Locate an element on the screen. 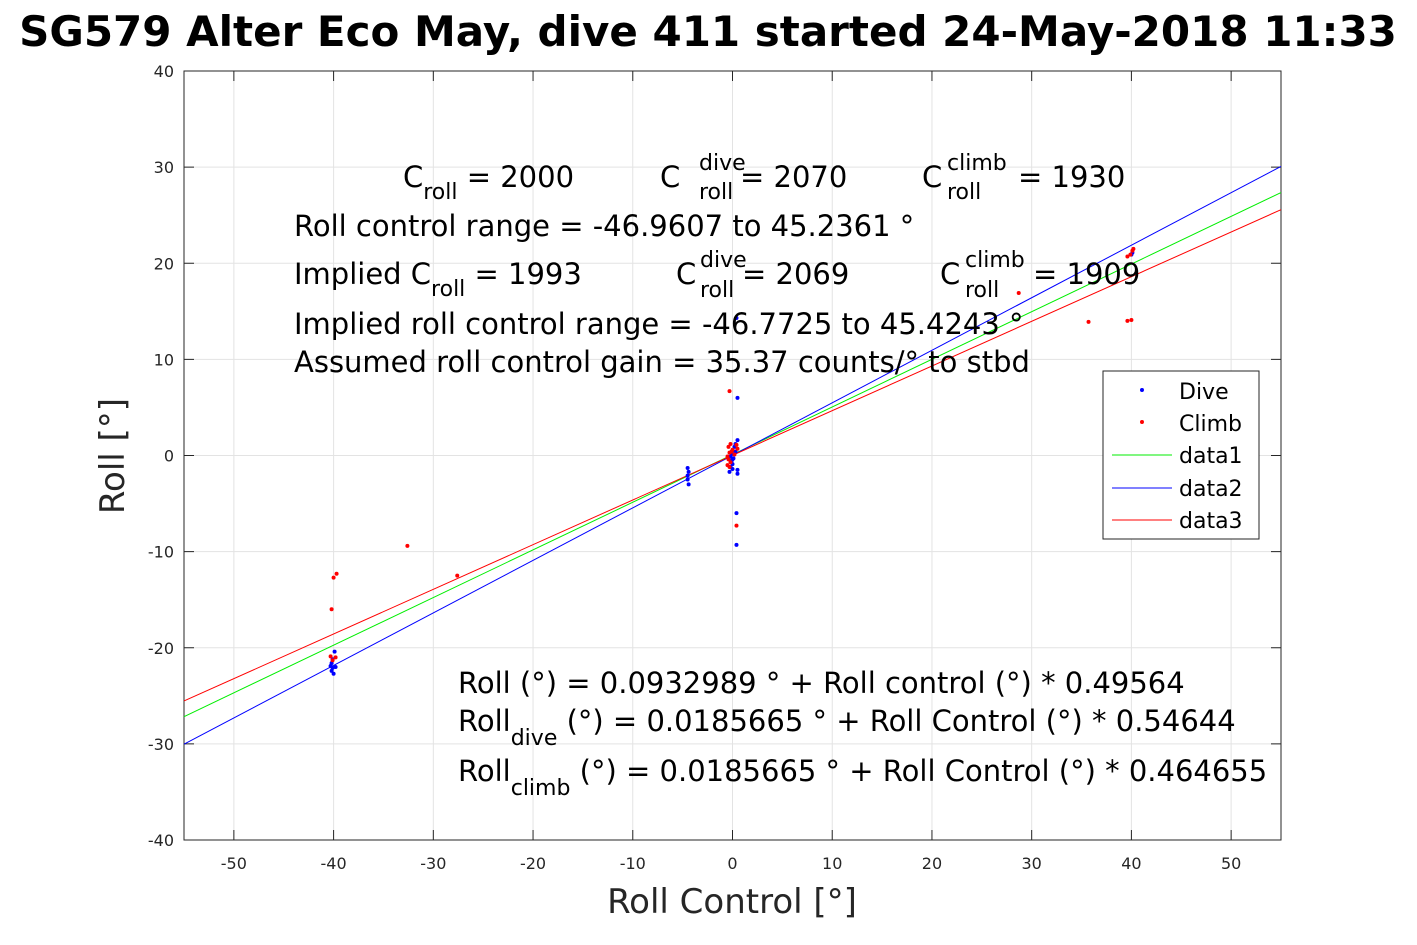 This screenshot has height=945, width=1417. svg-text: Croll = 2000 is located at coordinates (488, 182).